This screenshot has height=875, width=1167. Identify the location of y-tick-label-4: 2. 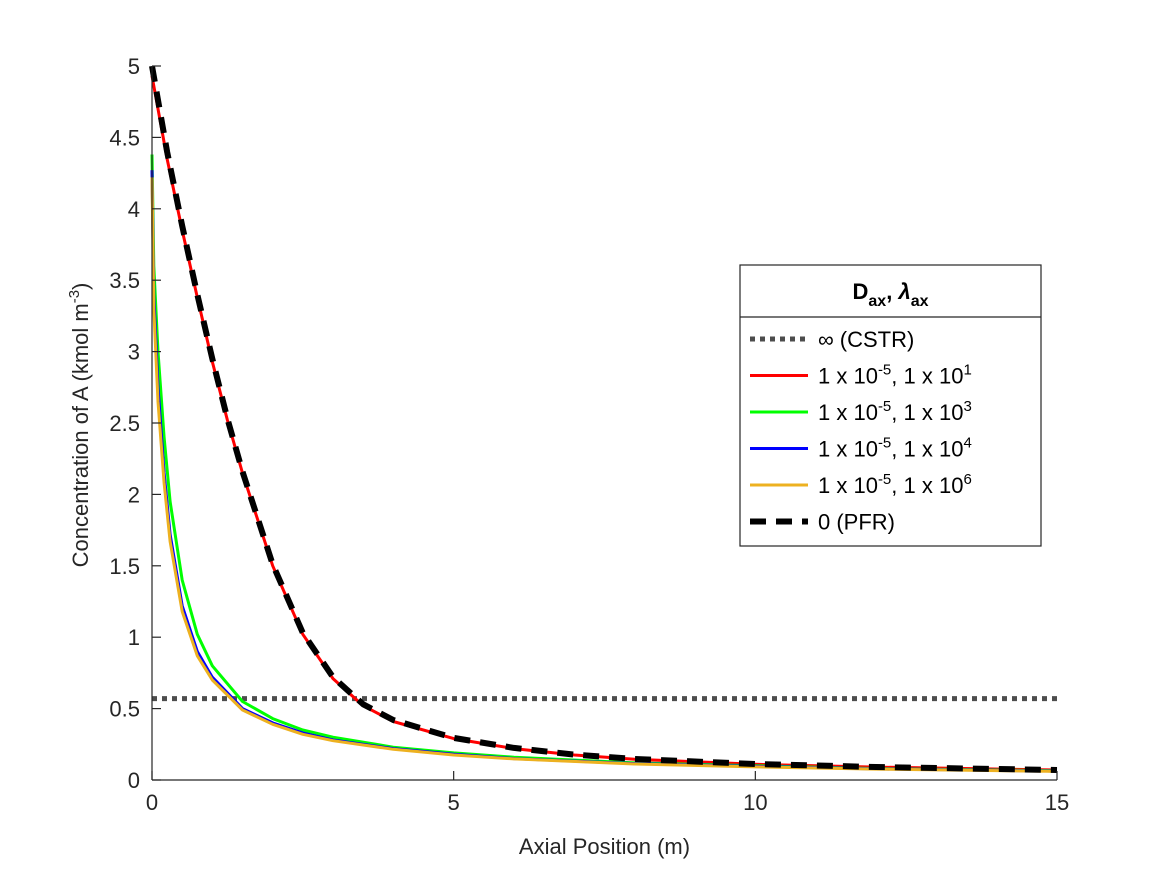
(134, 494).